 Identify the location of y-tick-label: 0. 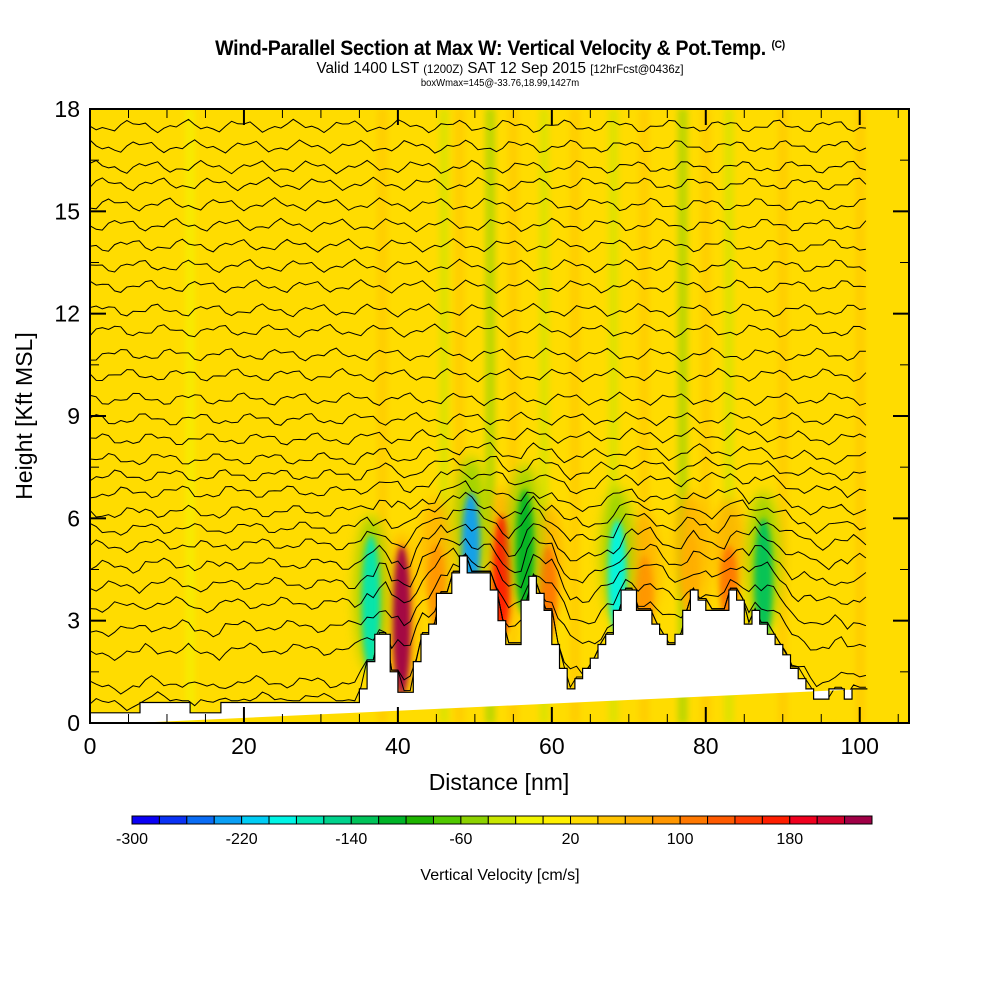
(73, 723).